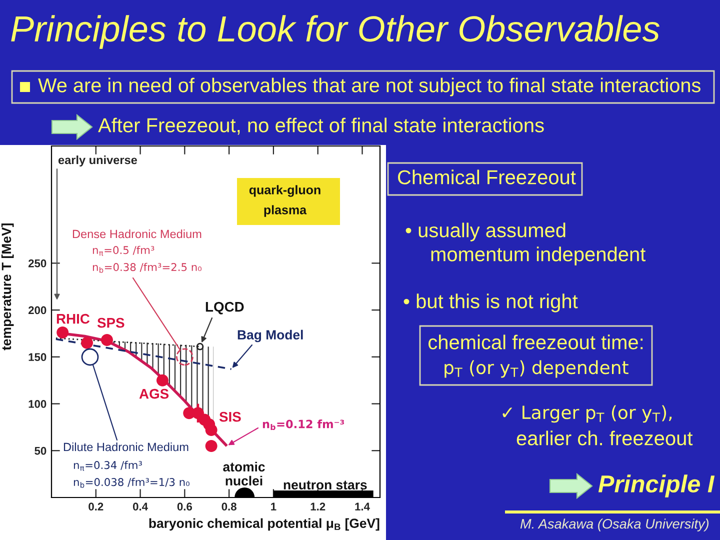 The width and height of the screenshot is (720, 540). Describe the element at coordinates (37, 263) in the screenshot. I see `y-tick-label: 250` at that location.